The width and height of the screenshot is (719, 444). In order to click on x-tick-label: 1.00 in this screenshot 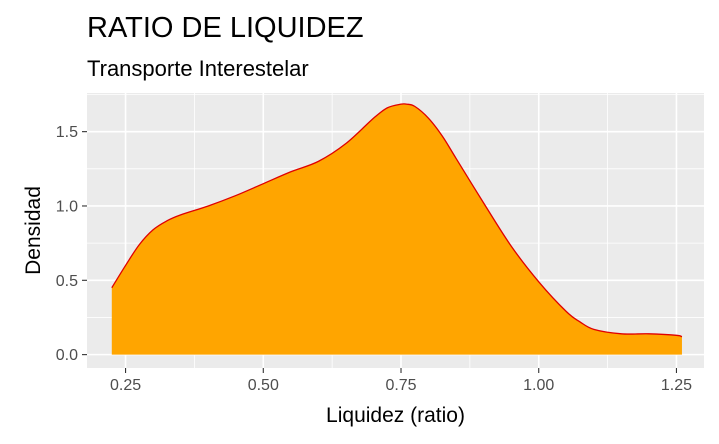, I will do `click(538, 385)`.